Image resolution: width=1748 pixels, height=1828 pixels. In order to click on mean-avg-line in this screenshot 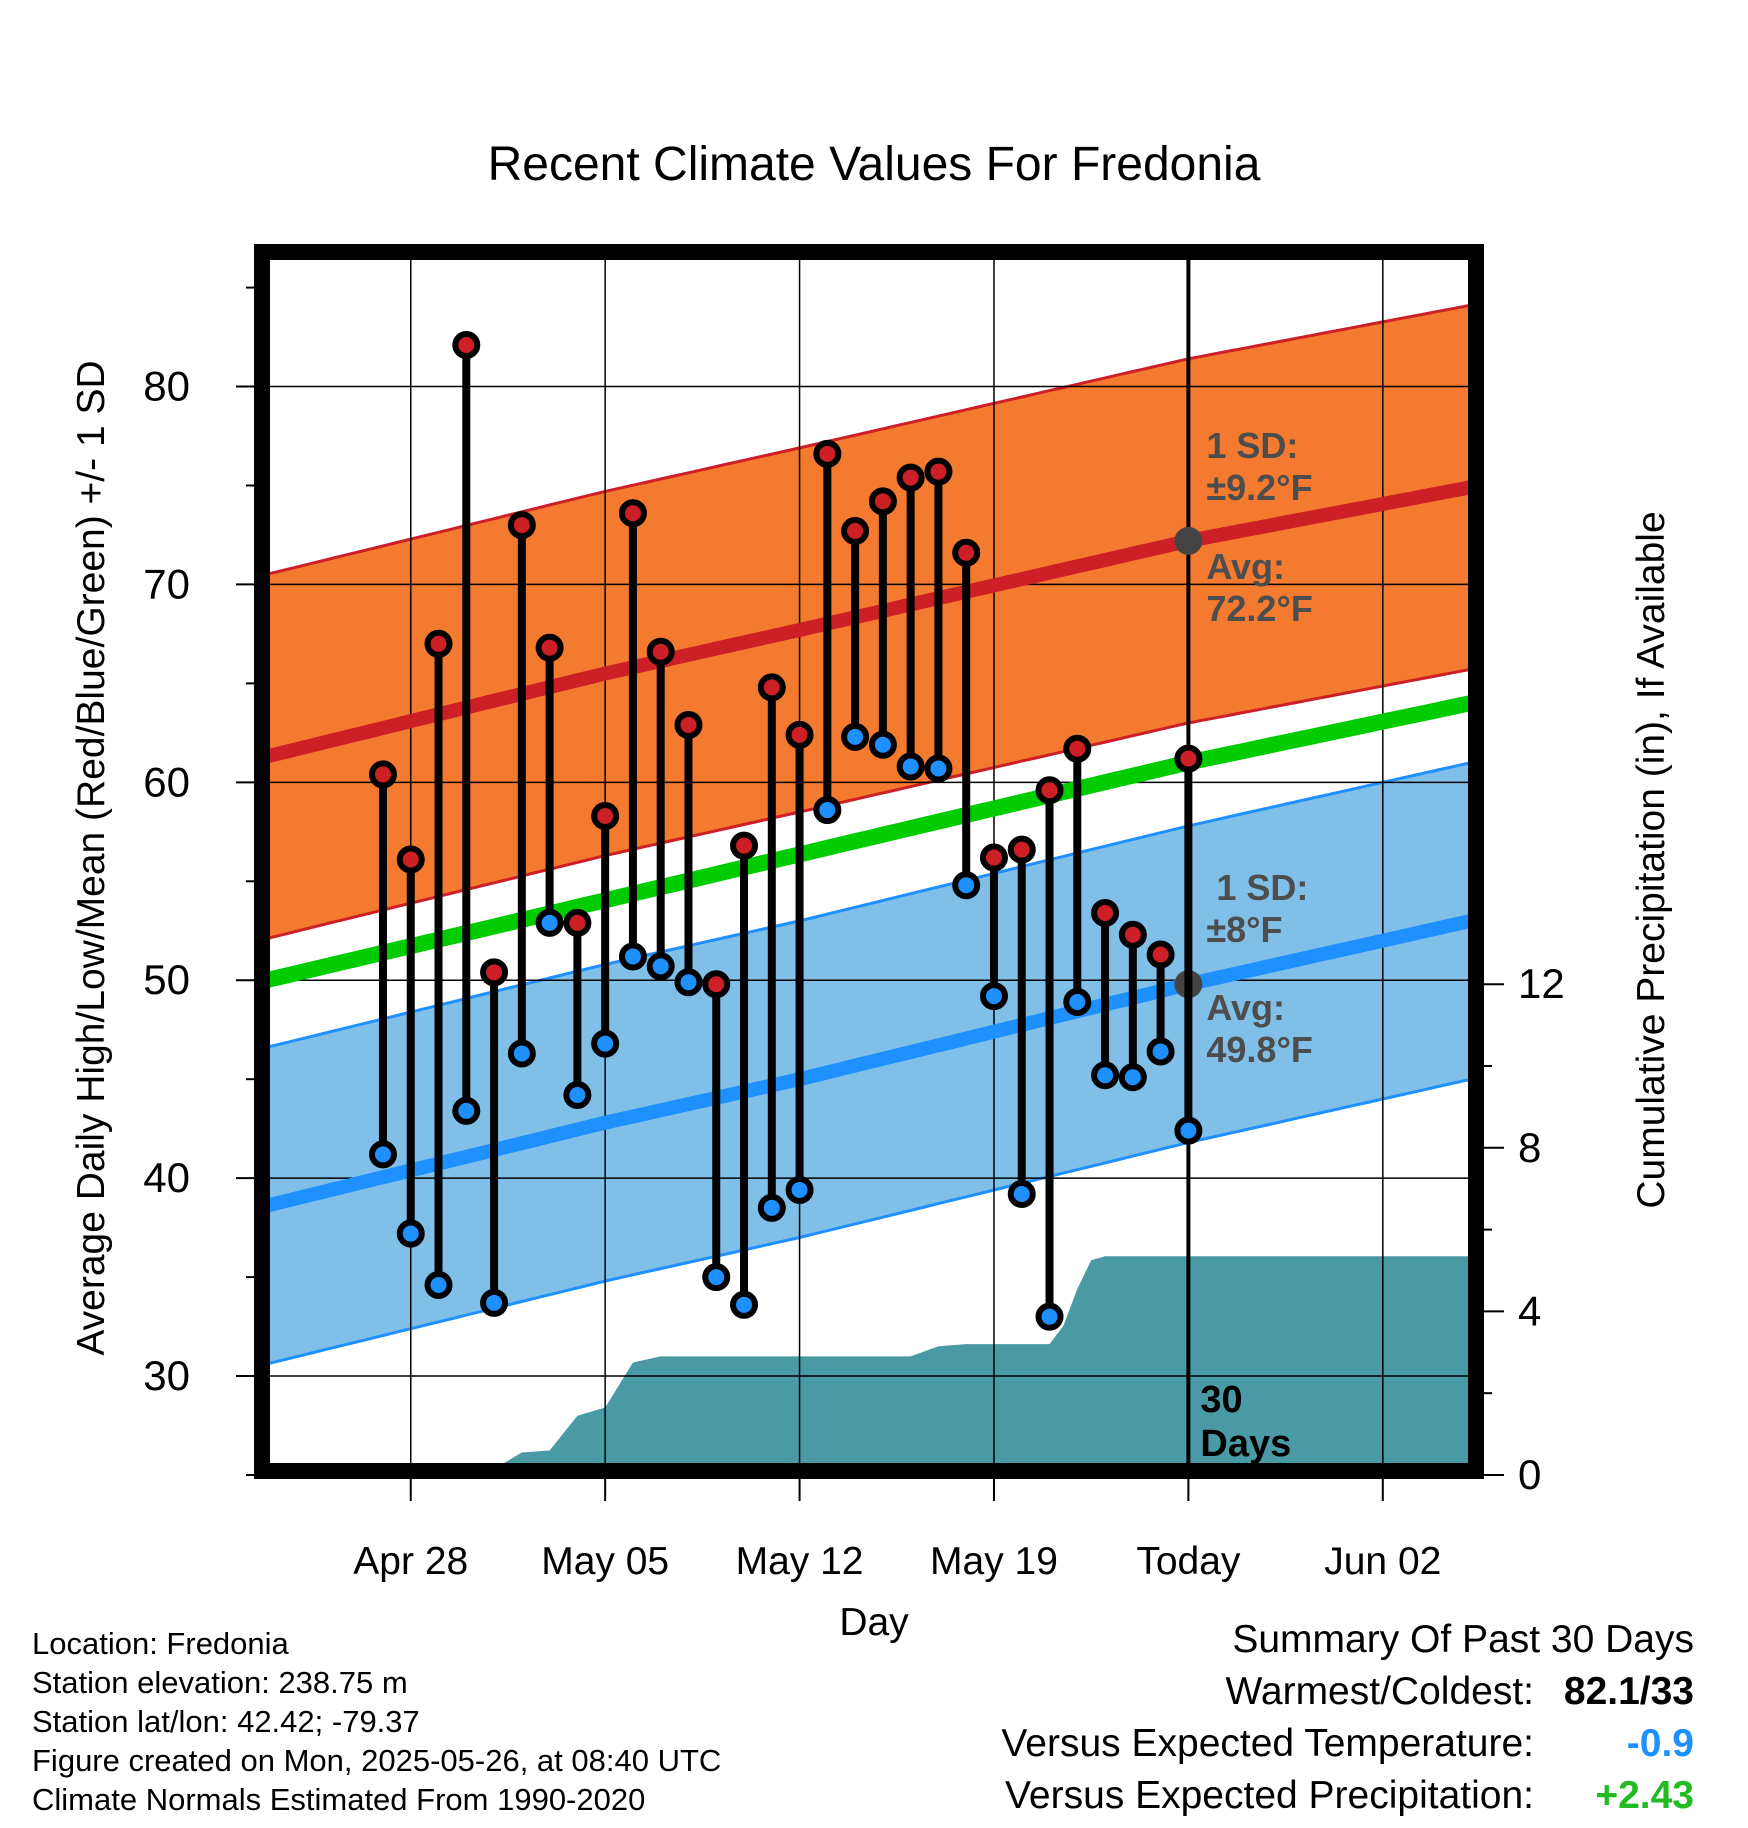, I will do `click(869, 841)`.